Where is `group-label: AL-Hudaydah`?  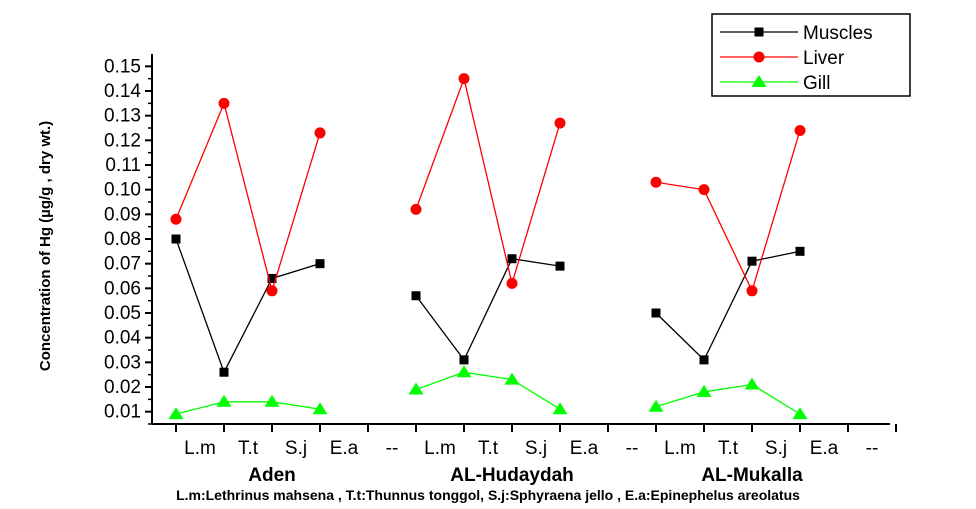
group-label: AL-Hudaydah is located at coordinates (512, 475).